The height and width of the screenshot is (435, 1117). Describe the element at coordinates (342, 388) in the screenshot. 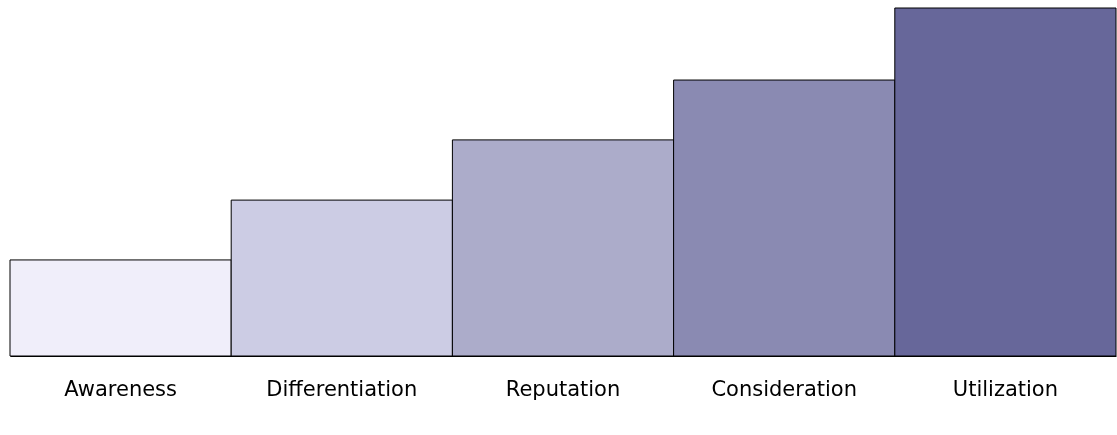

I see `x-tick-label: Differentiation` at that location.